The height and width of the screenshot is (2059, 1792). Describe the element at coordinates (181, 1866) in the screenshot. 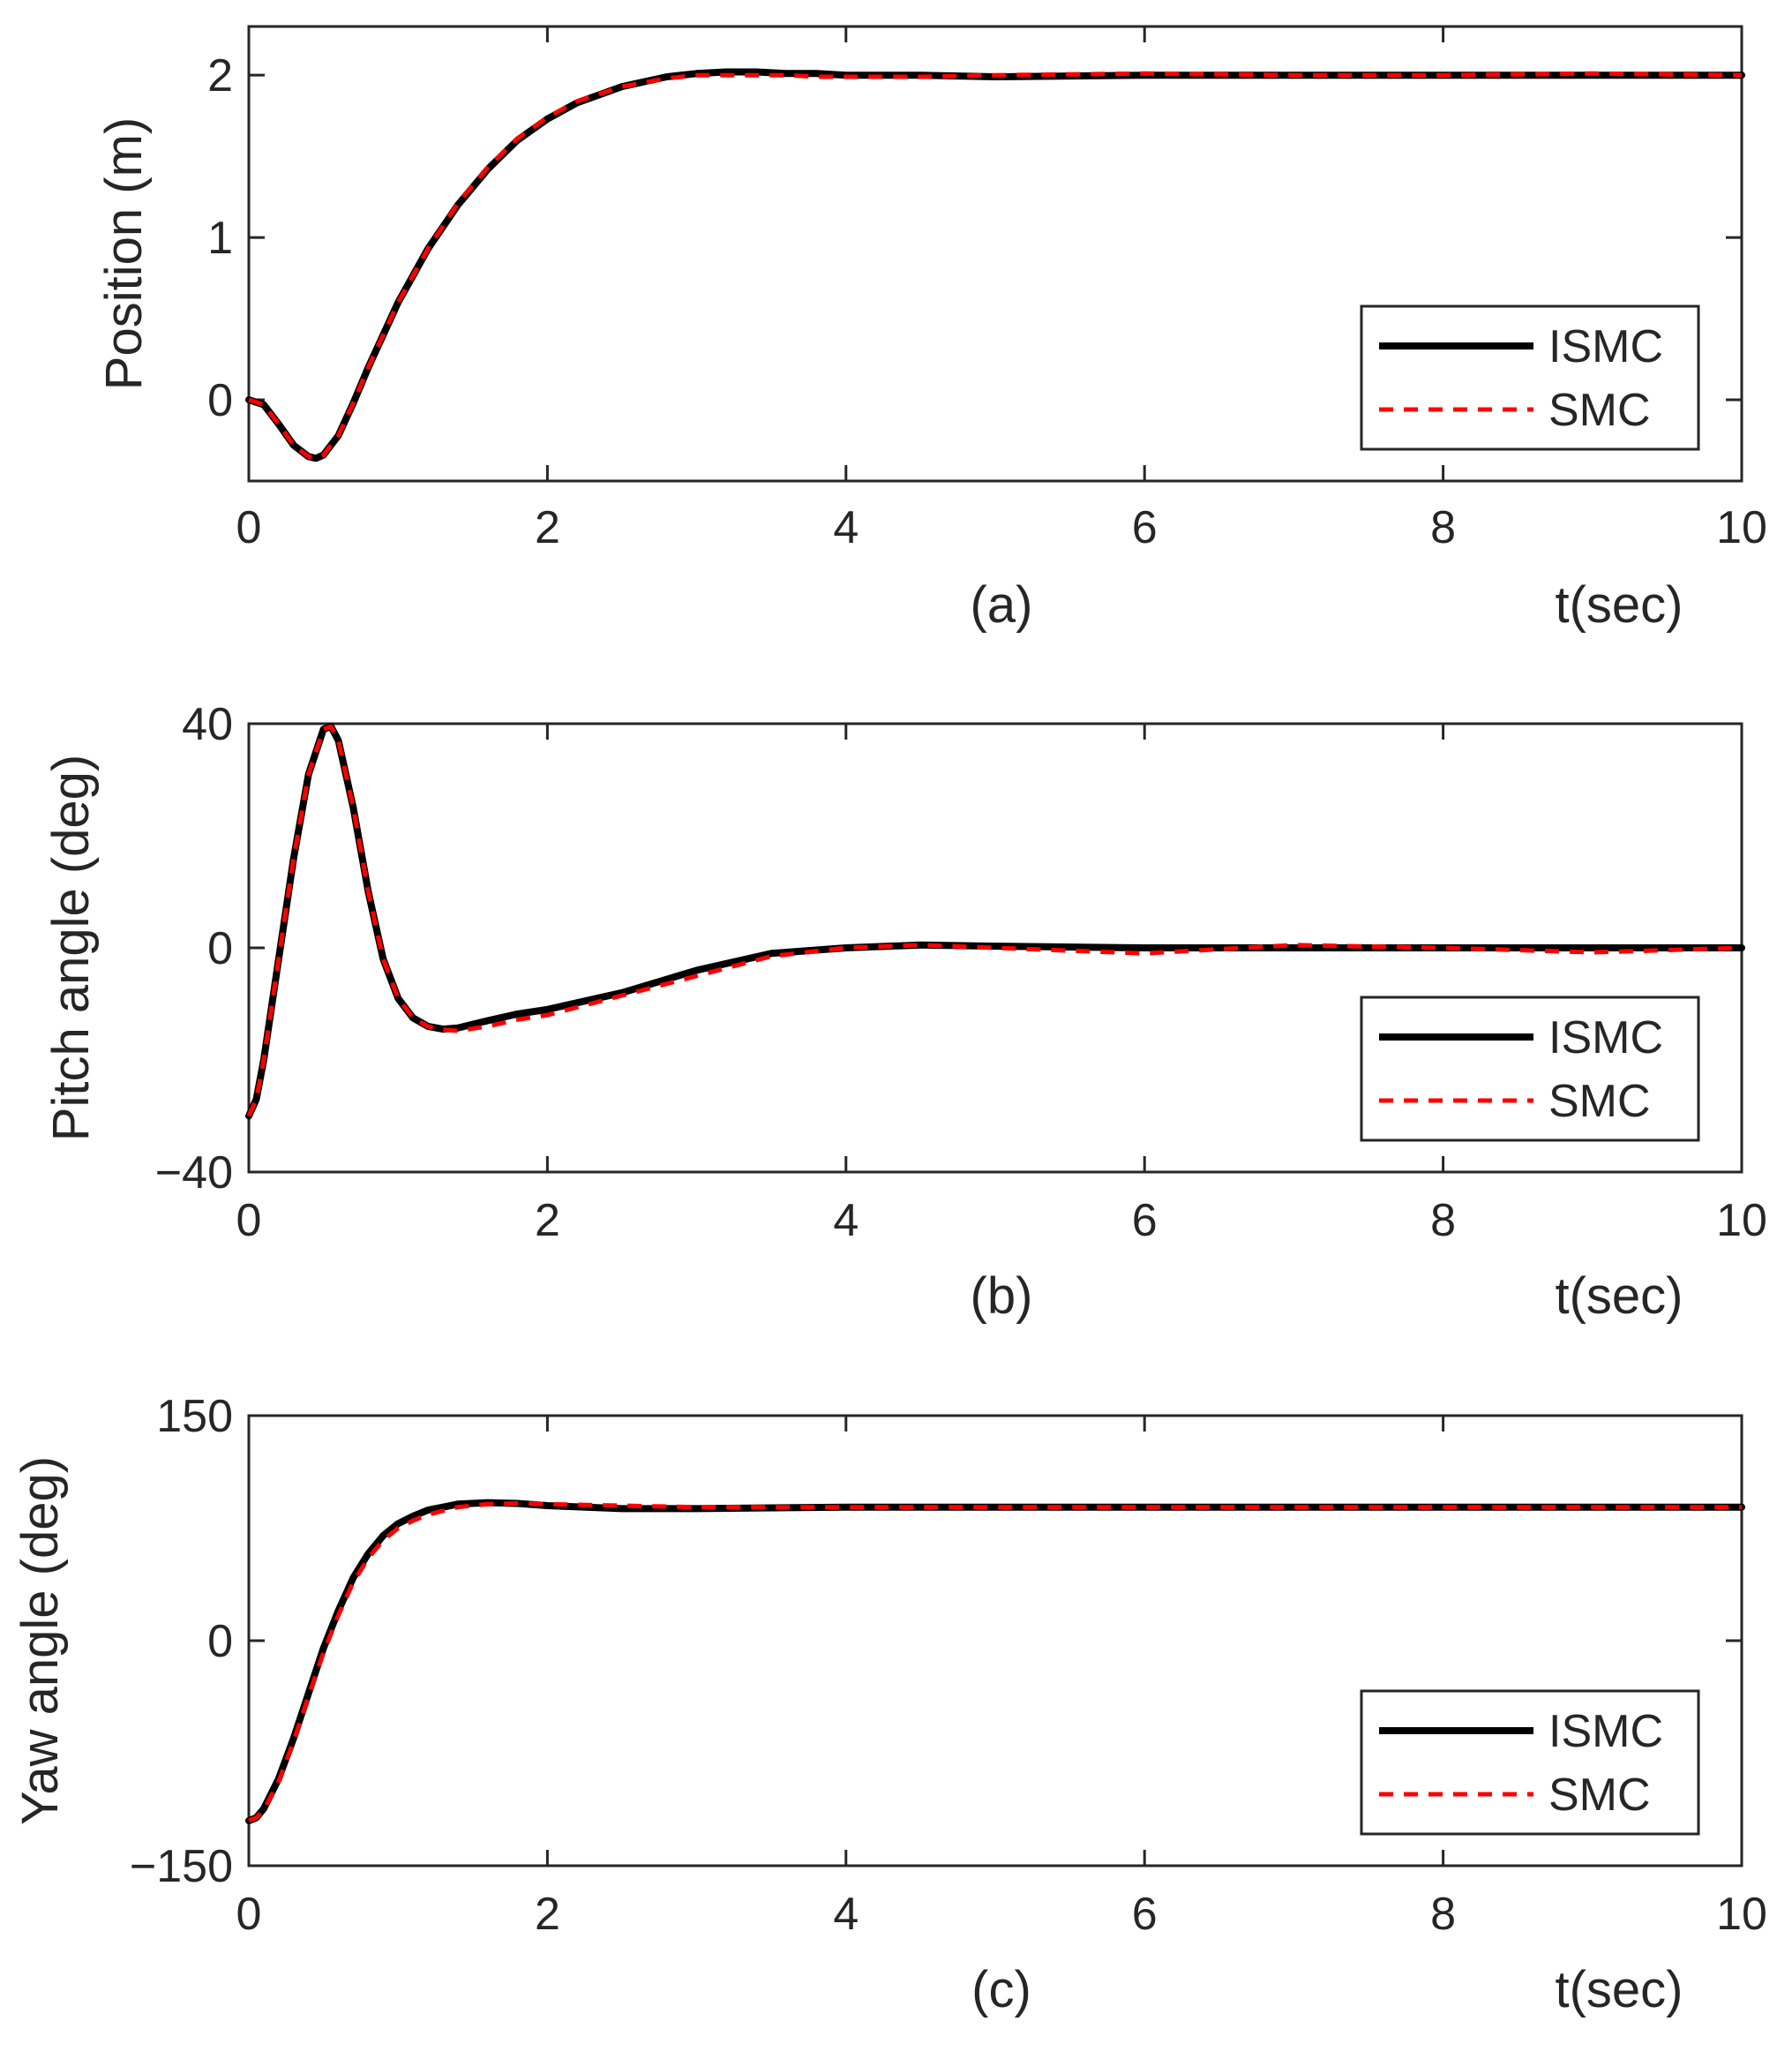

I see `y-tick-label: −150` at that location.